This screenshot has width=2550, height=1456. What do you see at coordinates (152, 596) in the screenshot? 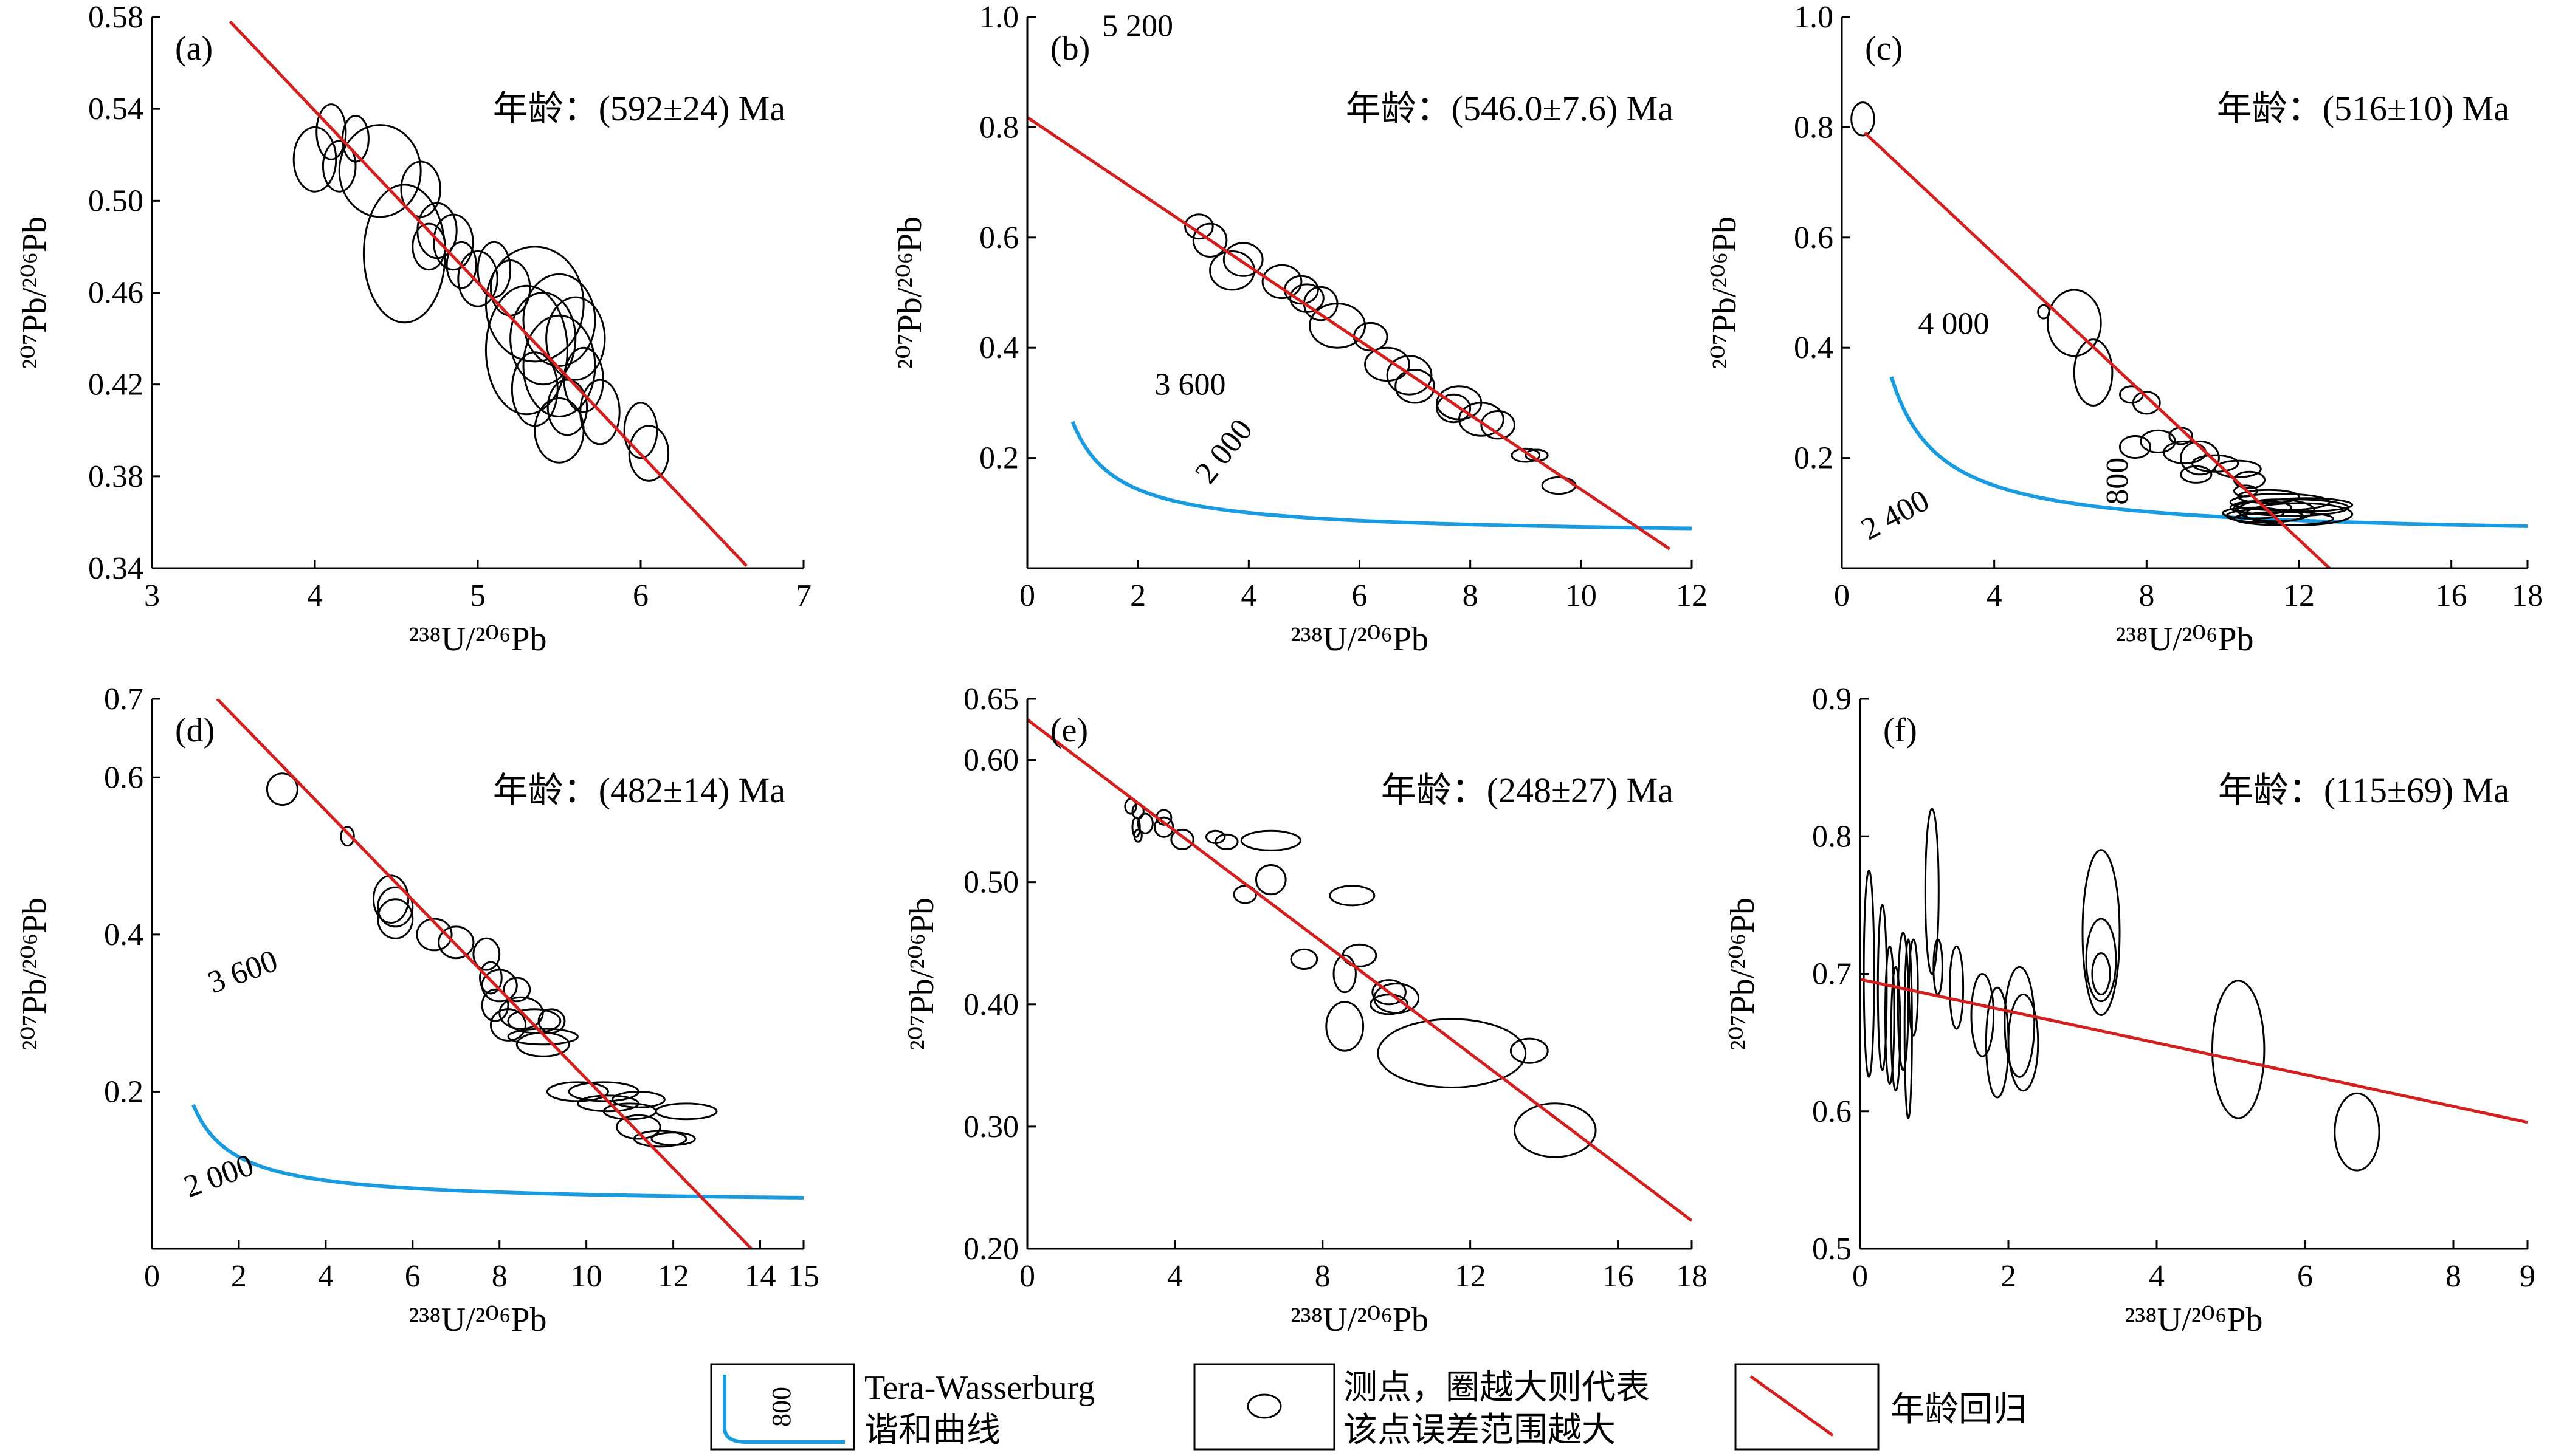
I see `x-tick-label: 3` at bounding box center [152, 596].